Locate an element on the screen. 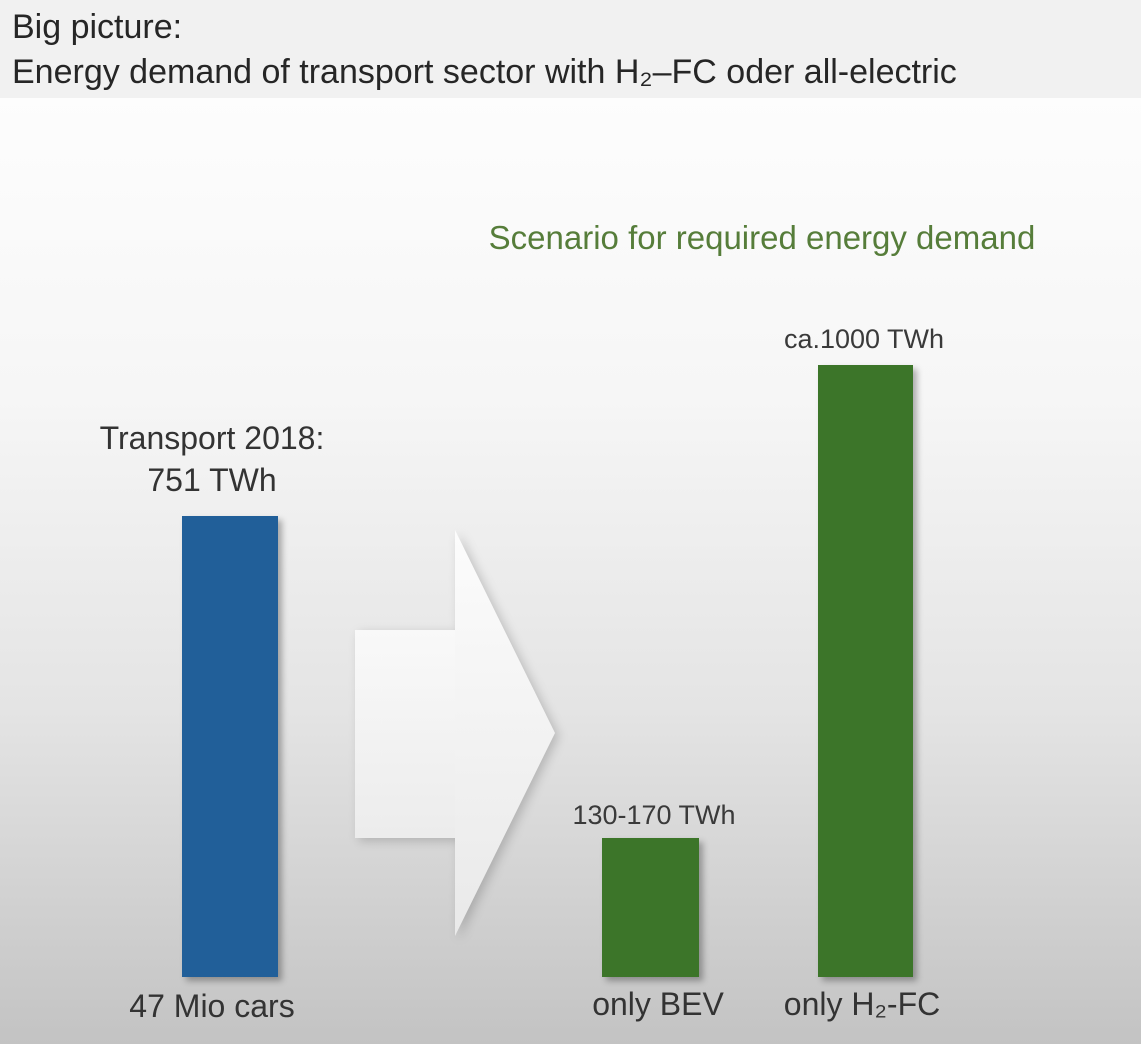 This screenshot has width=1141, height=1044. page-title-line-1: Big picture: is located at coordinates (97, 27).